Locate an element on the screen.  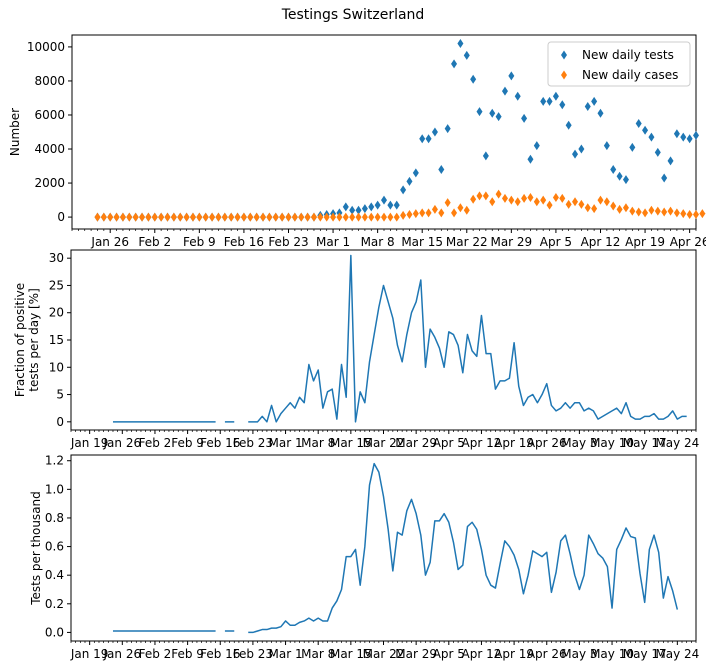
y-tick-label: 0.6 is located at coordinates (54, 547).